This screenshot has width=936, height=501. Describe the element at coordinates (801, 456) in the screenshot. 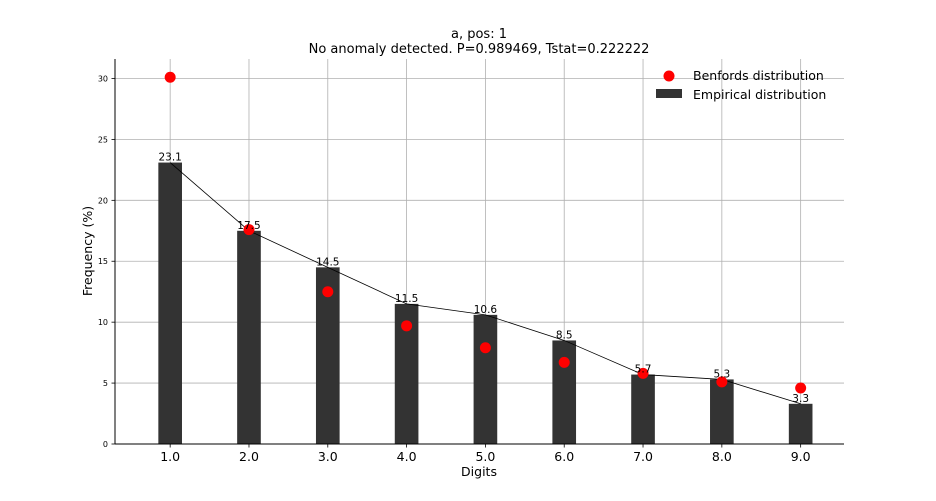

I see `x-tick-label: 9.0` at that location.